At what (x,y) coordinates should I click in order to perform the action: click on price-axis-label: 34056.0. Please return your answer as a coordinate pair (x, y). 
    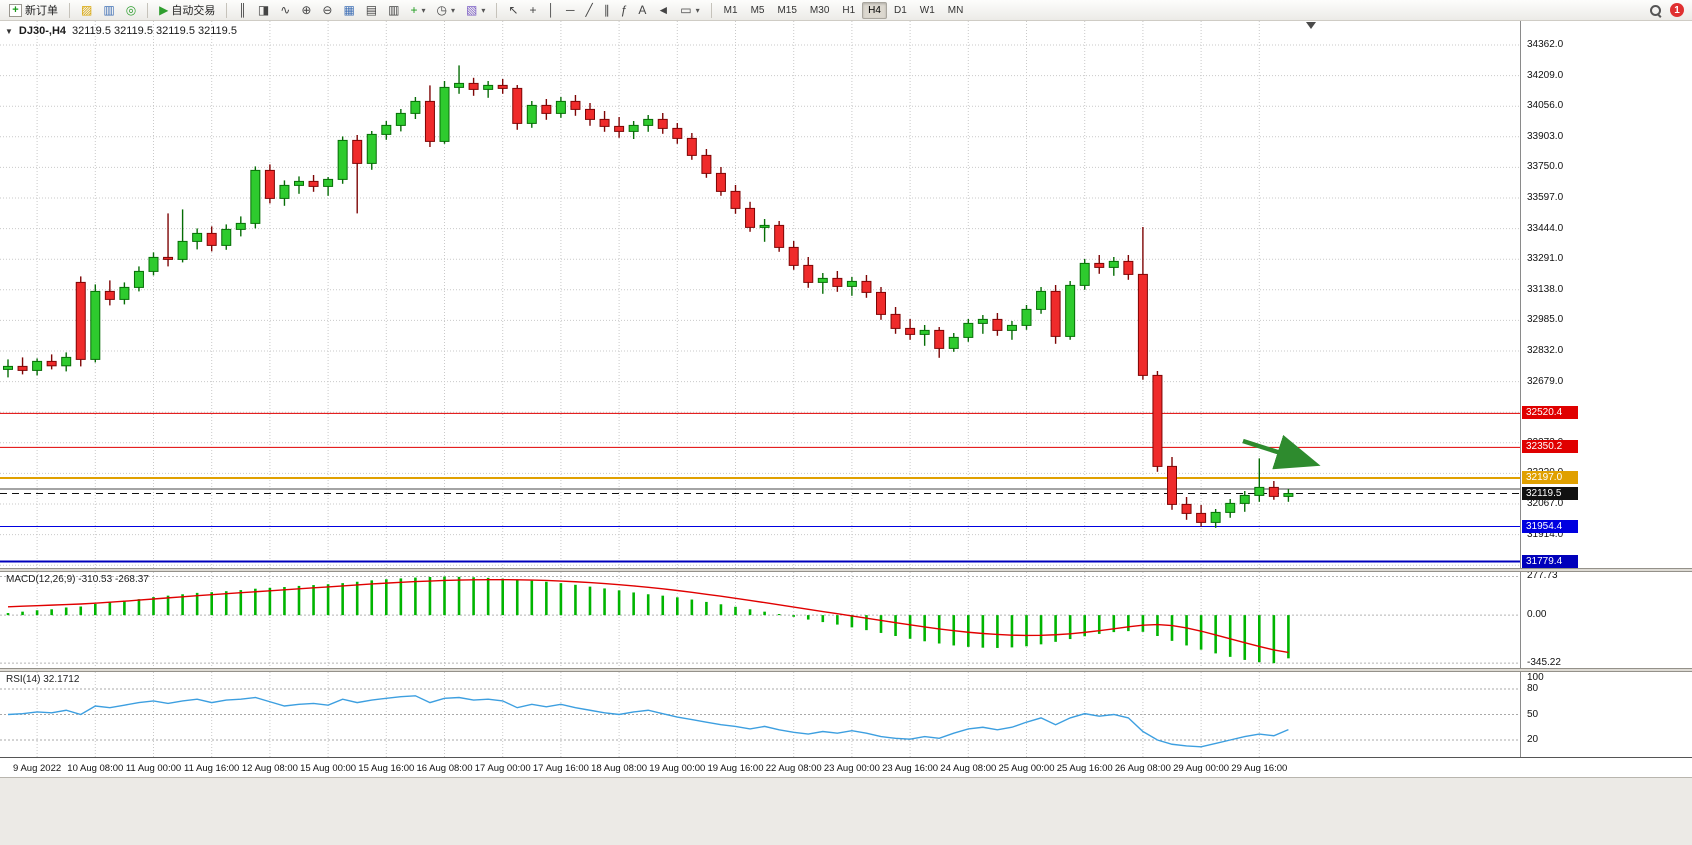
    Looking at the image, I should click on (1545, 106).